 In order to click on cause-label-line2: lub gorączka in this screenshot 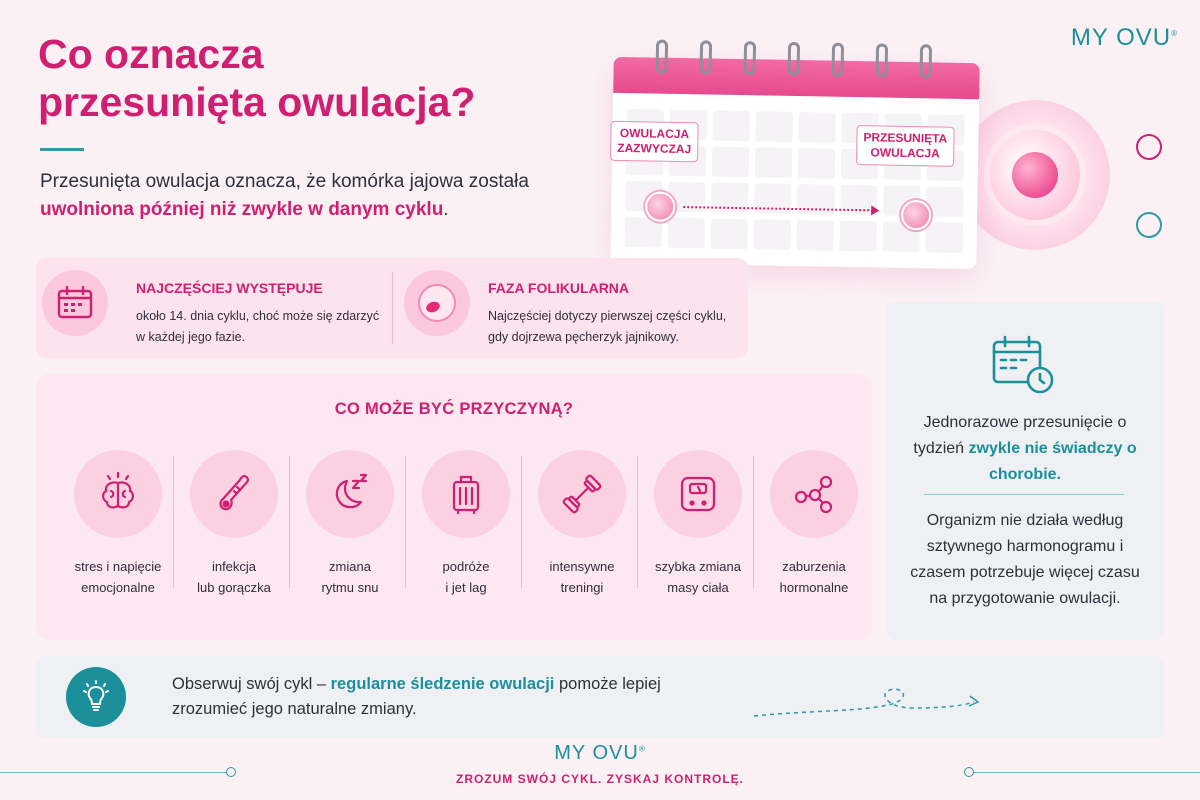, I will do `click(234, 587)`.